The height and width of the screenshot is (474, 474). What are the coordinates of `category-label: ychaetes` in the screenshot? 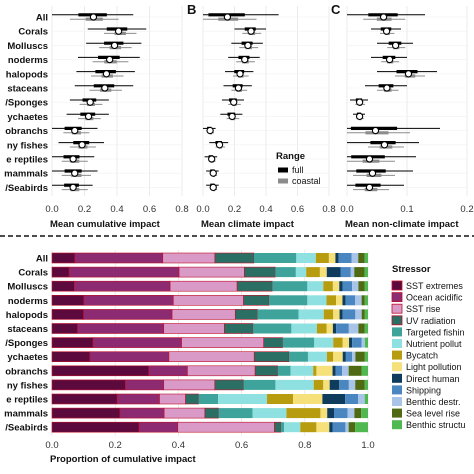 It's located at (27, 357).